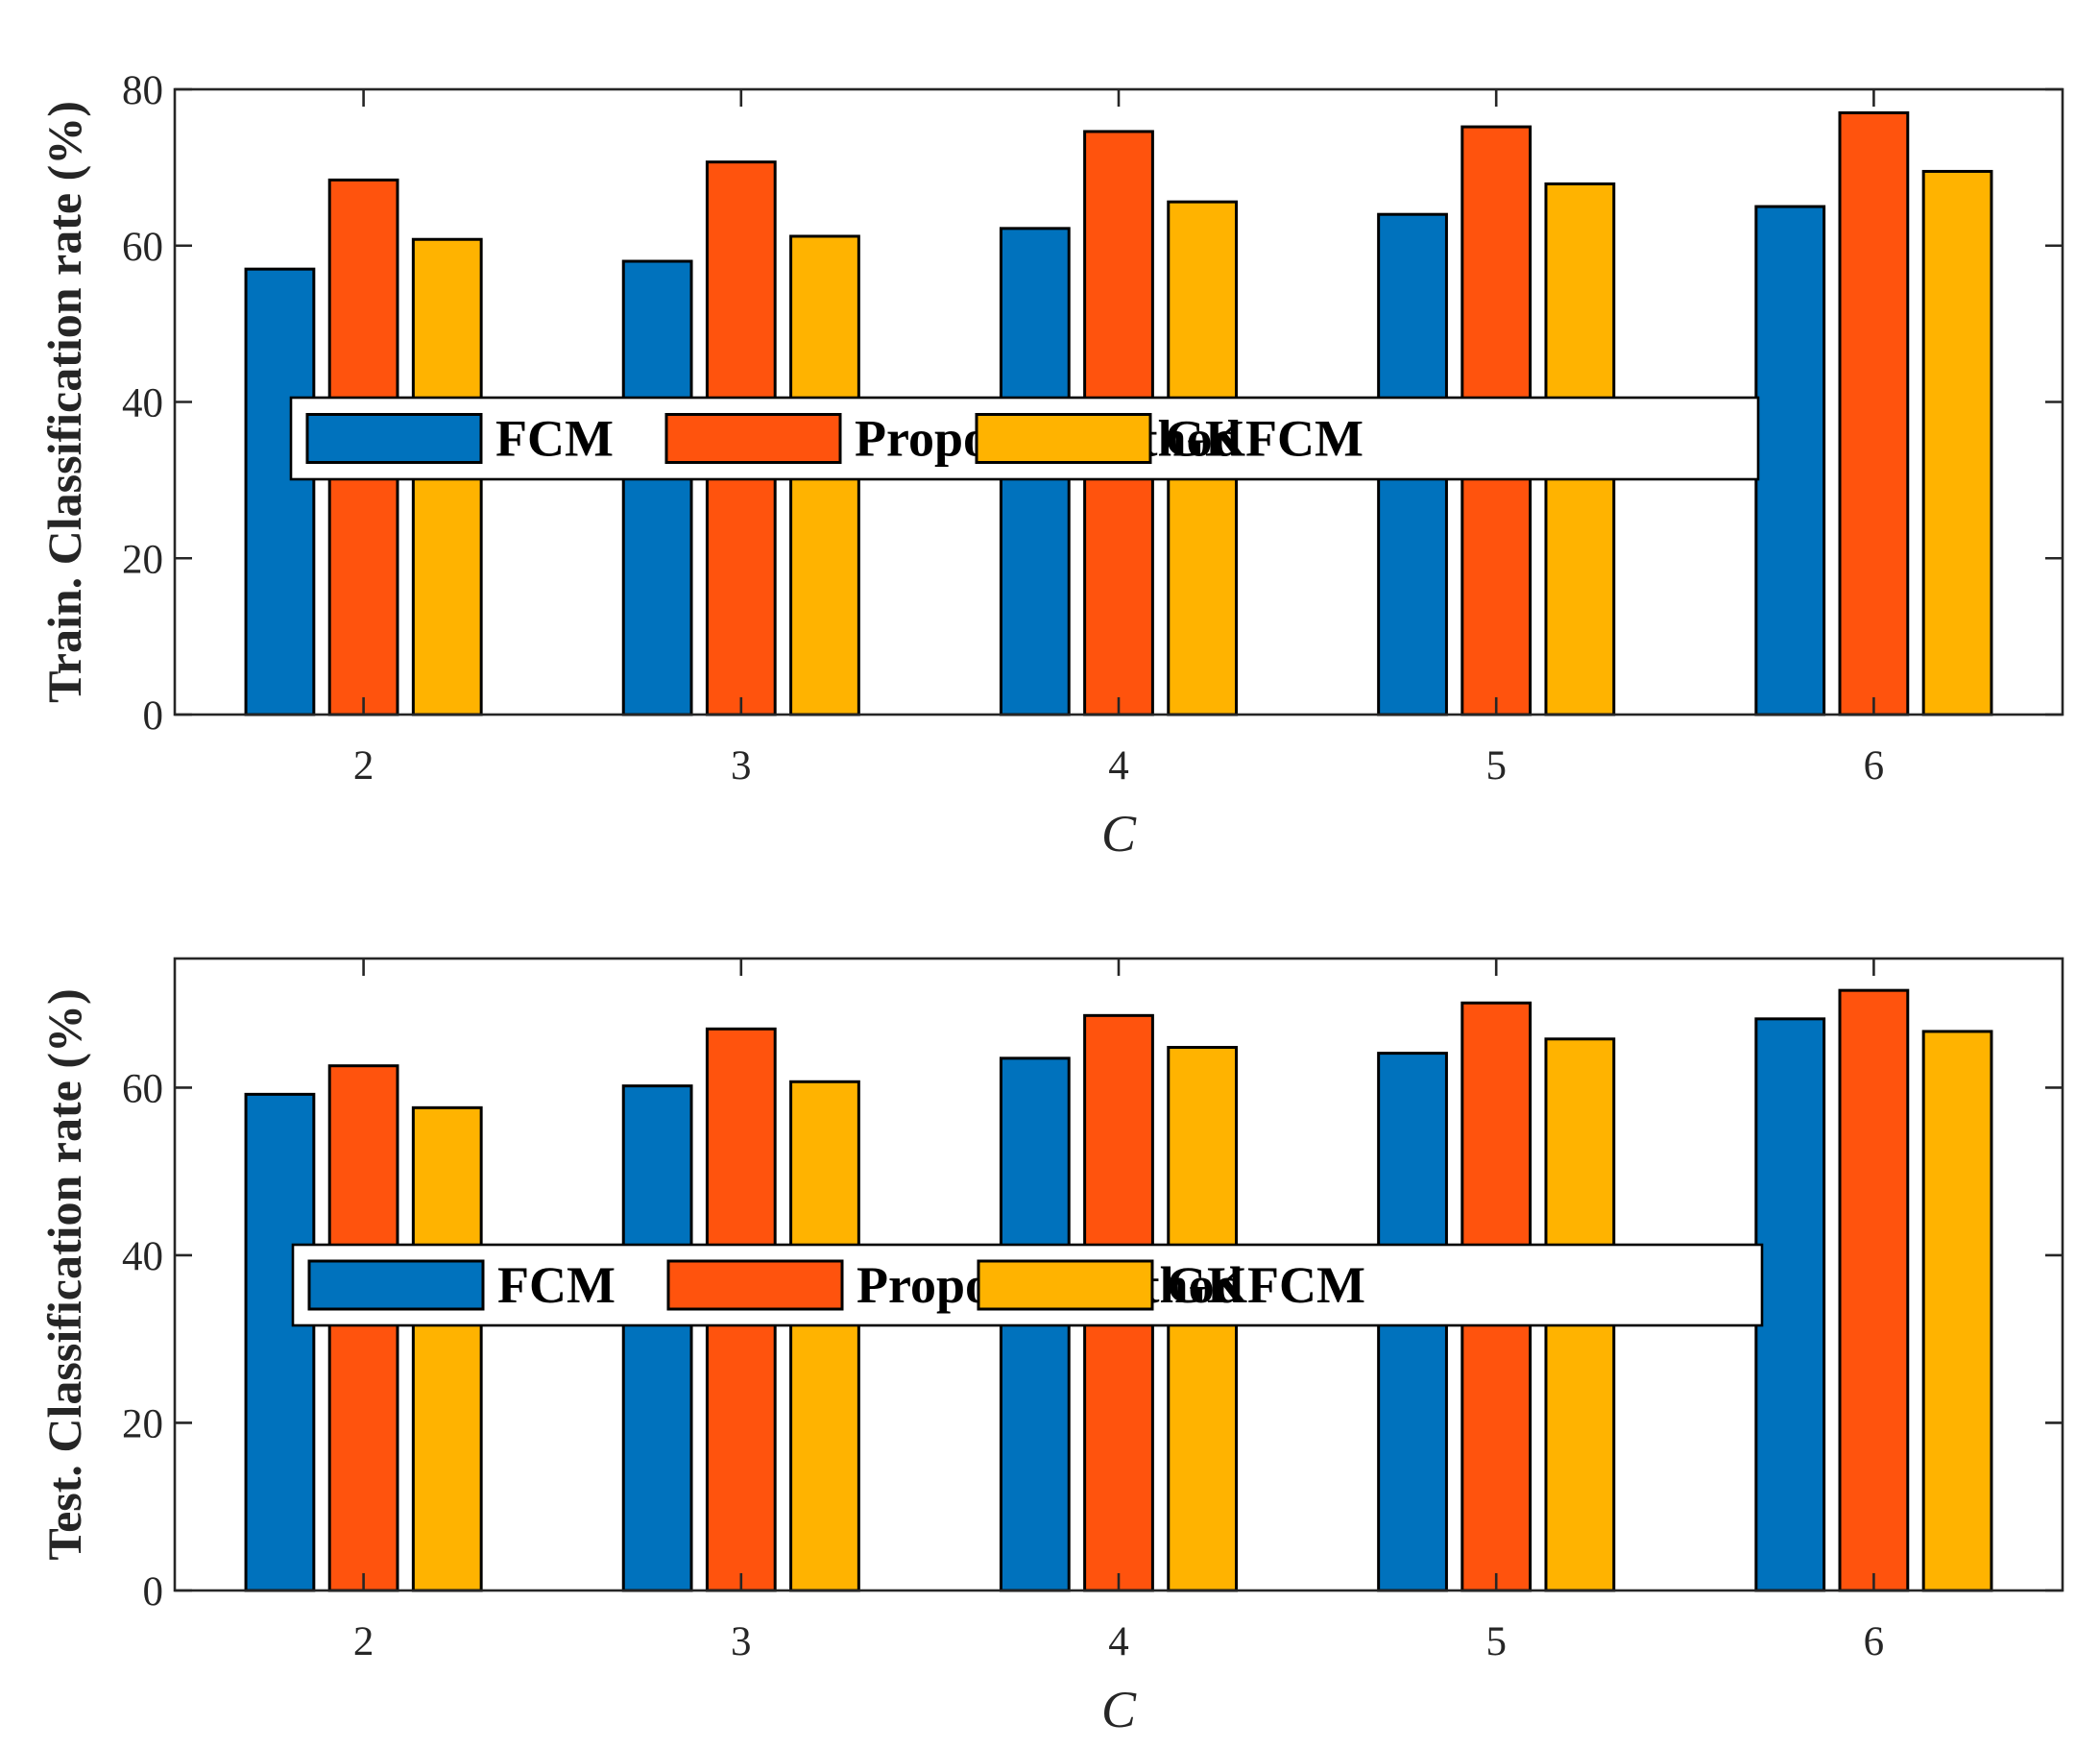  I want to click on bar-proposed-method-c2, so click(363, 1328).